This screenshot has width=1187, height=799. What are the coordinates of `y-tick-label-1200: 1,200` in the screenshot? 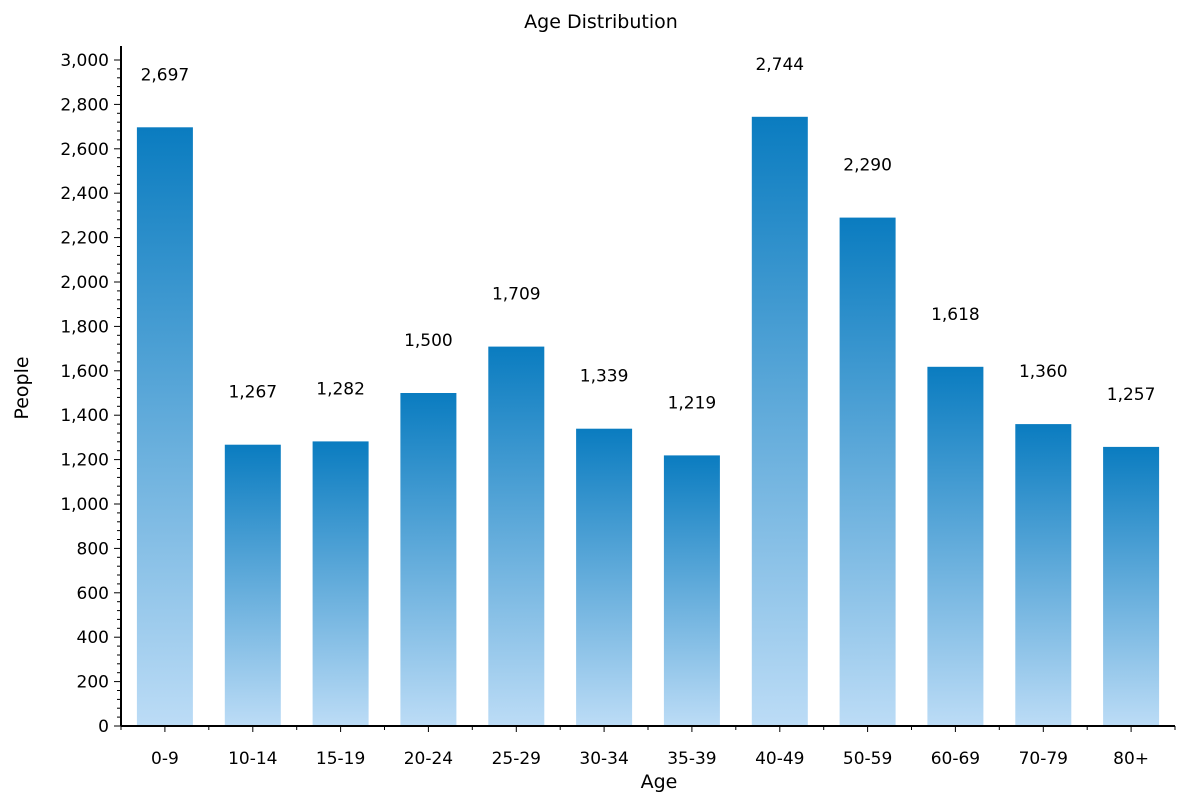 It's located at (84, 461).